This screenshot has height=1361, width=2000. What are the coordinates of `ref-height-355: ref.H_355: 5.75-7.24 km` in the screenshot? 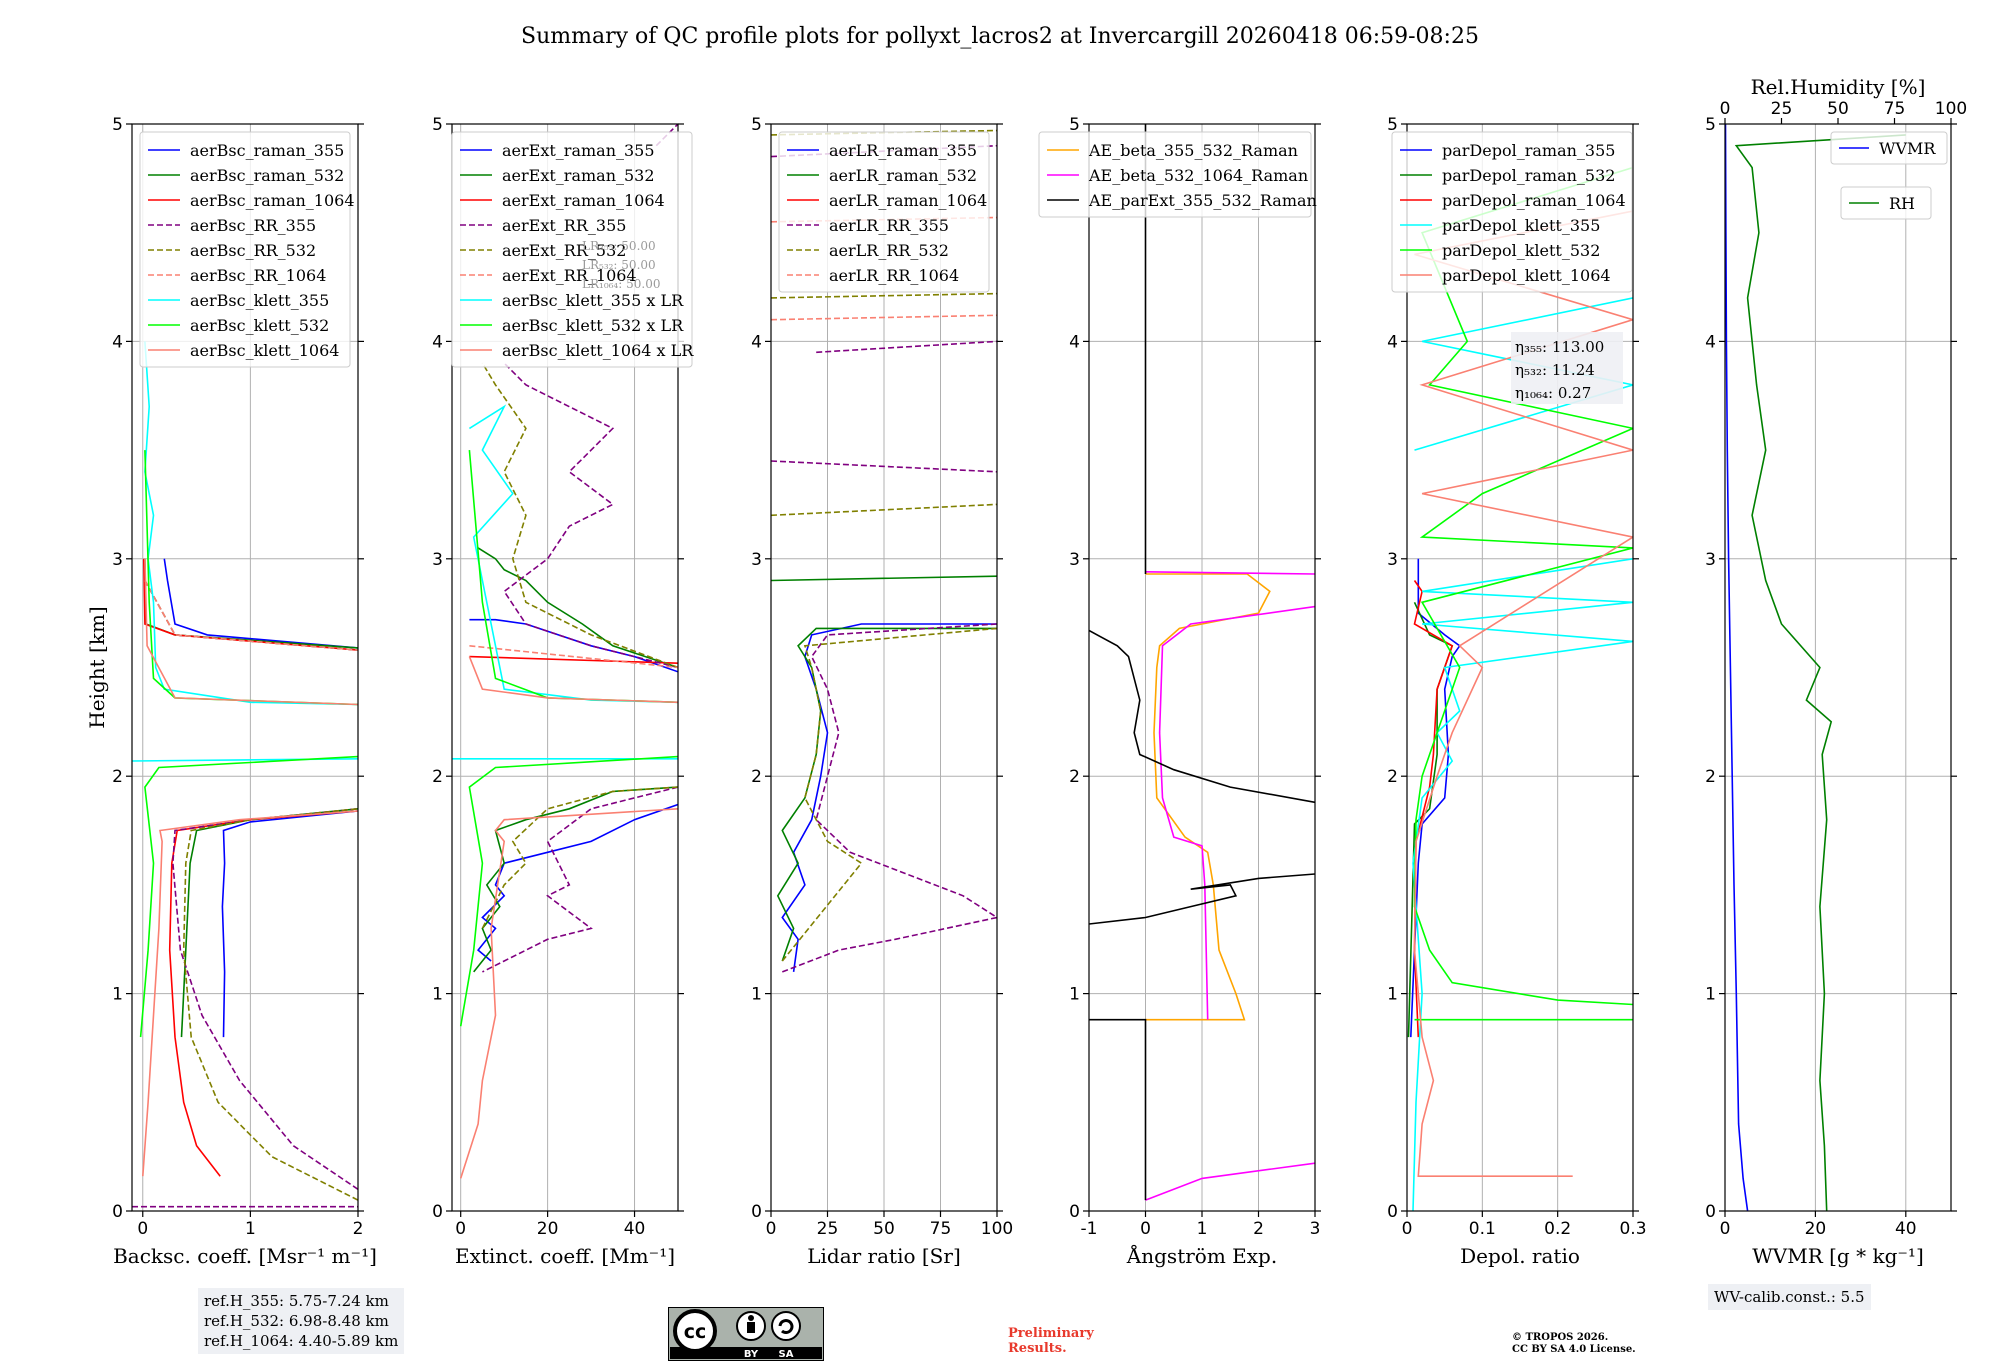 It's located at (296, 1301).